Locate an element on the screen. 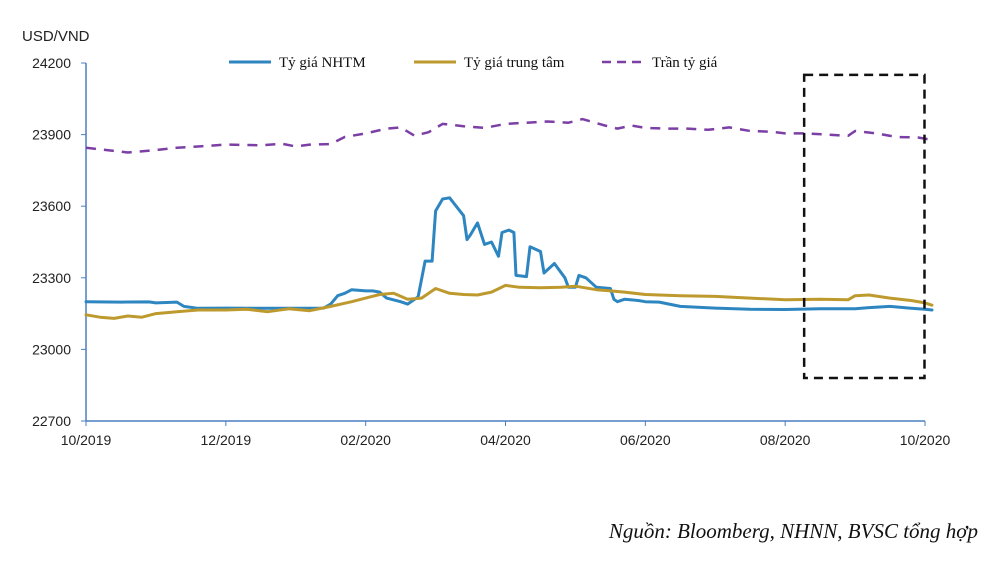  legend-label-2: Tỷ giá trung tâm is located at coordinates (514, 63).